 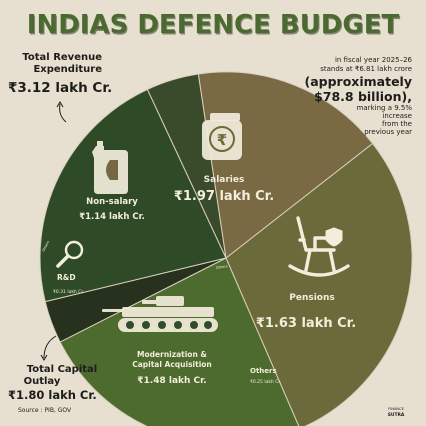 I want to click on revenue-label: Total Revenue, so click(x=62, y=57).